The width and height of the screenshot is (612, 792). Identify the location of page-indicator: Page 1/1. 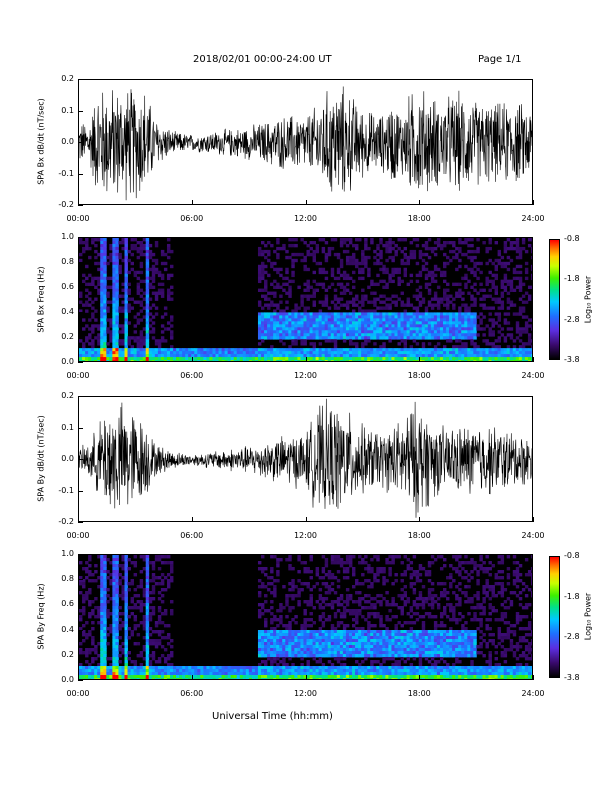
(500, 59).